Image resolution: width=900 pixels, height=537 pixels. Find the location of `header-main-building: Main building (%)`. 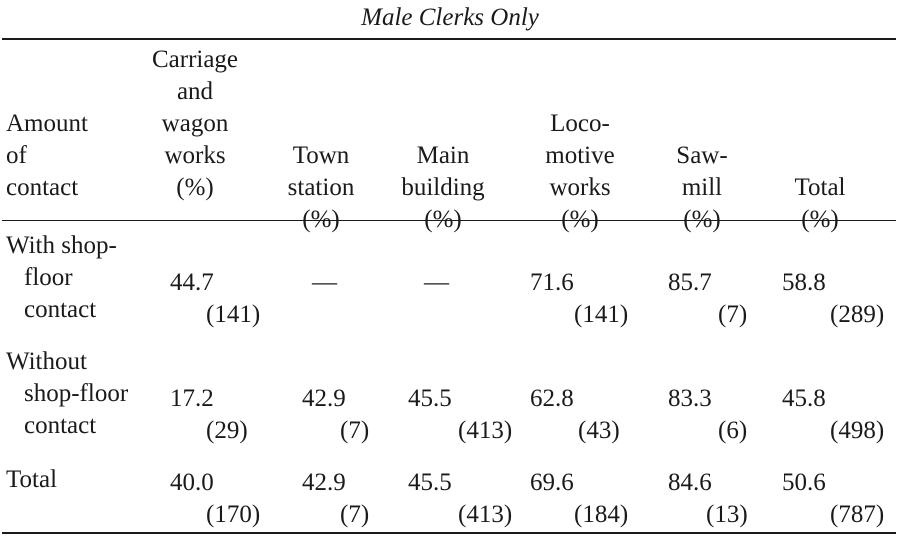

header-main-building: Main building (%) is located at coordinates (443, 187).